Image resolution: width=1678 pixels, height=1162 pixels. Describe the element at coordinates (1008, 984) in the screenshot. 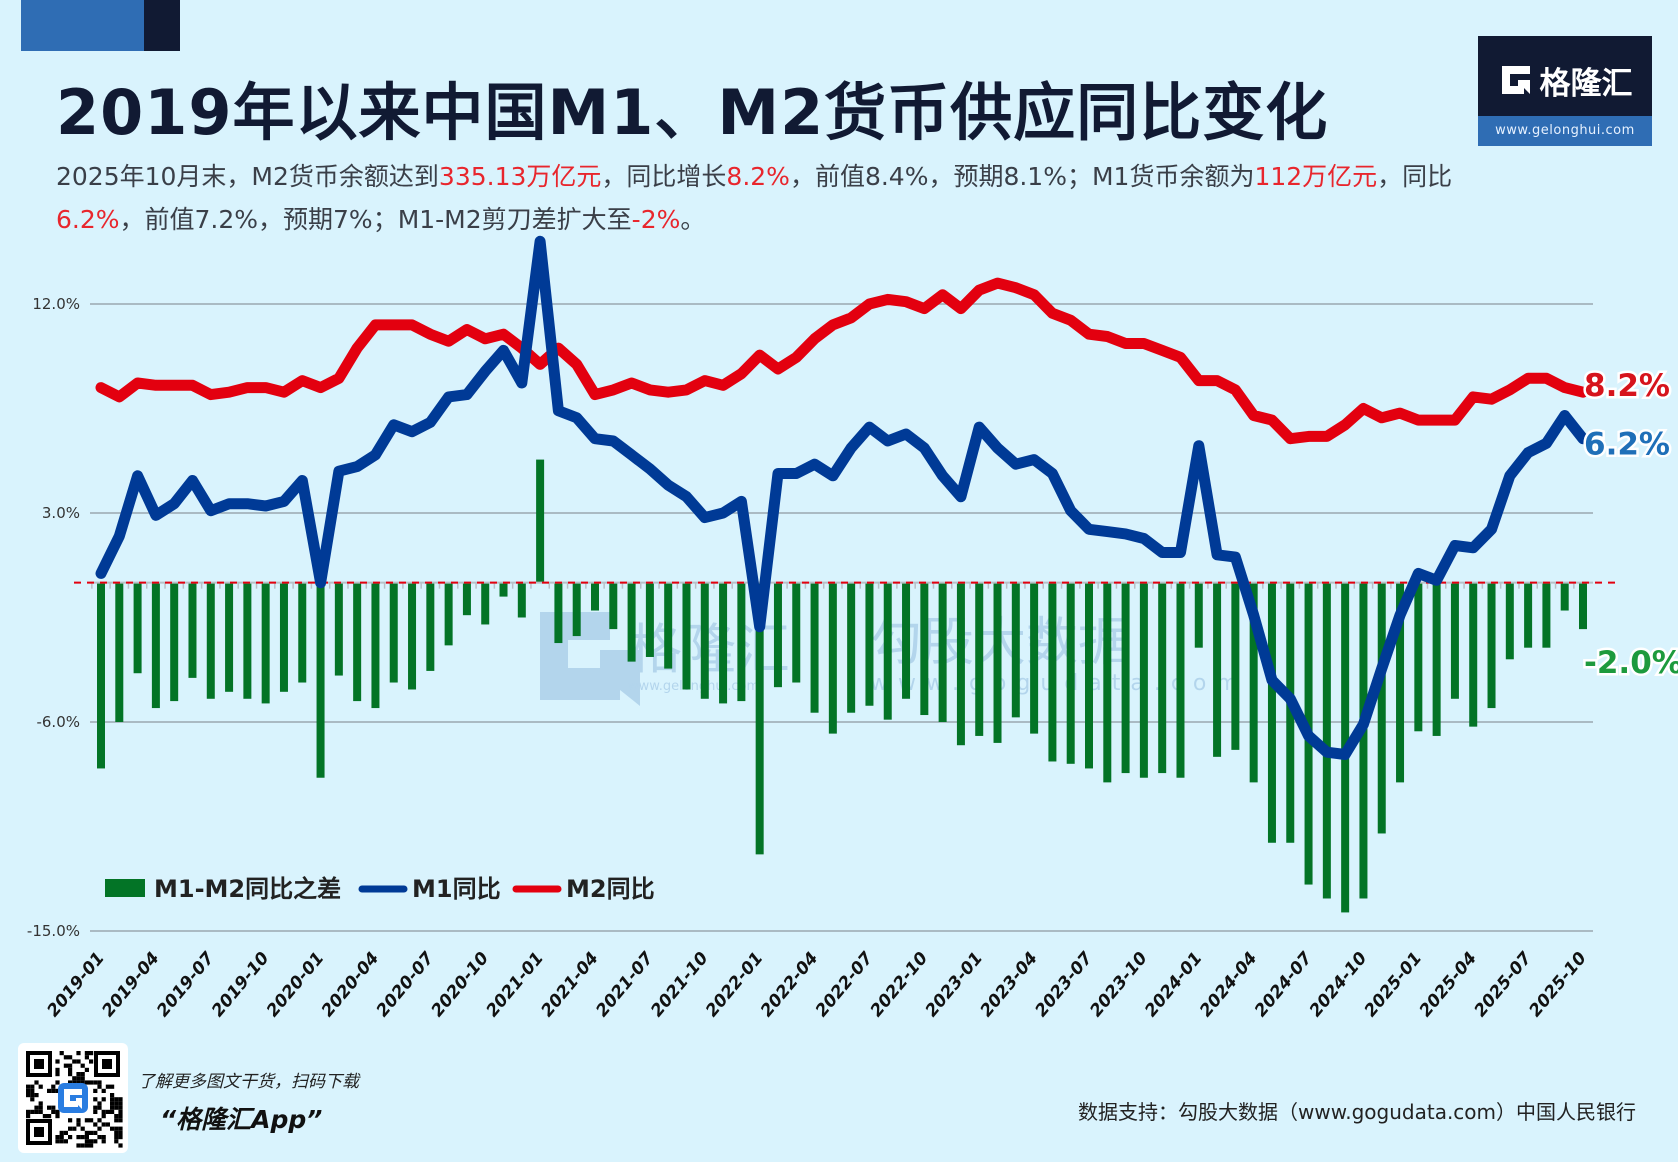

I see `x-tick-label: 2023-04` at that location.